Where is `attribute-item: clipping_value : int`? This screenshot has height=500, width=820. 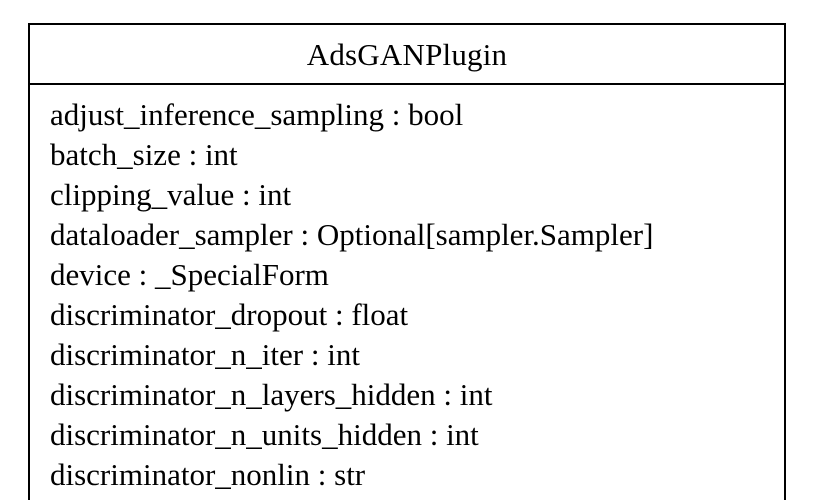
attribute-item: clipping_value : int is located at coordinates (171, 194).